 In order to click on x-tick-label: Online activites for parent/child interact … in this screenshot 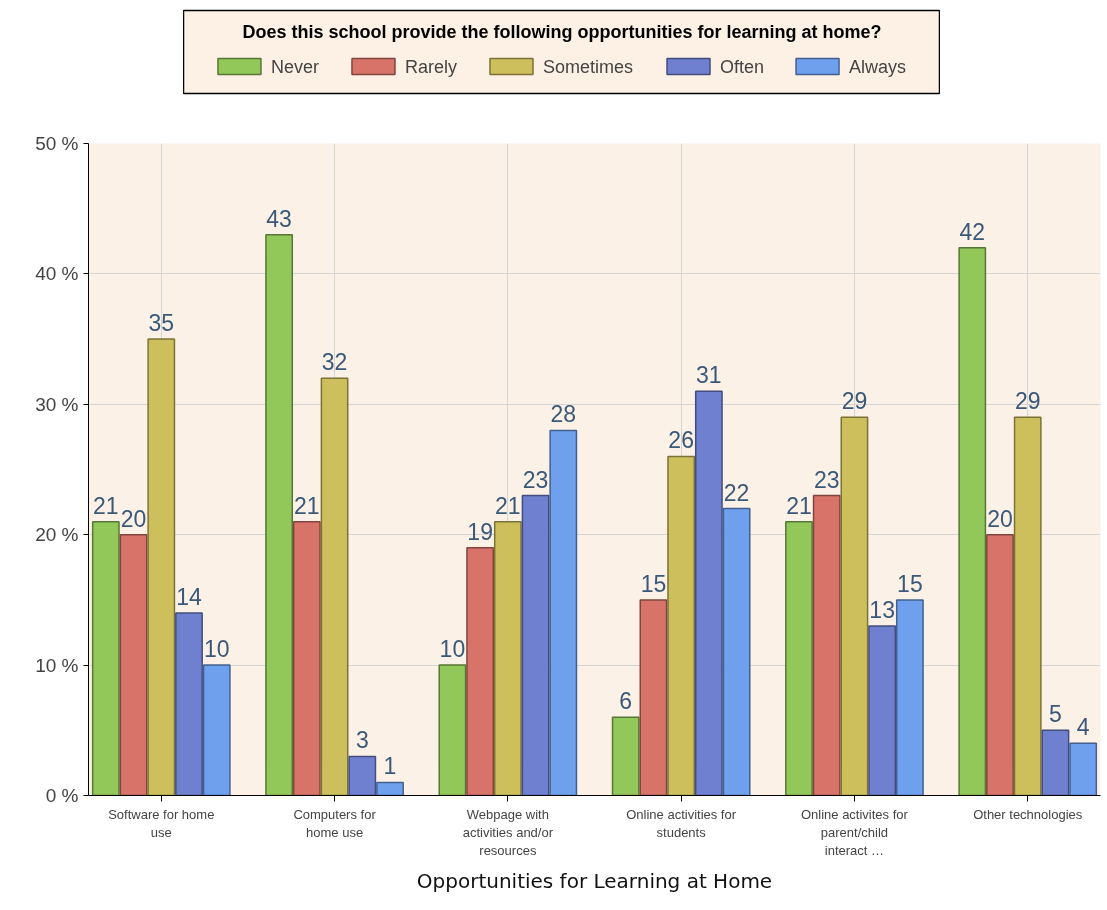, I will do `click(854, 832)`.